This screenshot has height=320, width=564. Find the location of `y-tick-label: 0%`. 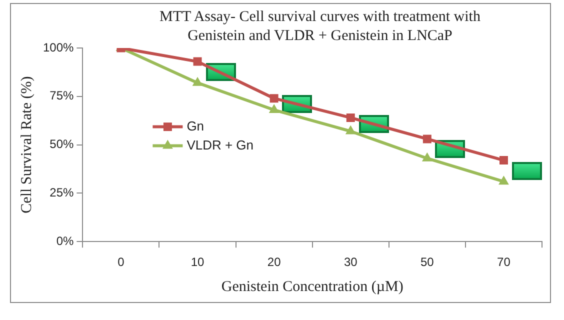

y-tick-label: 0% is located at coordinates (65, 241).